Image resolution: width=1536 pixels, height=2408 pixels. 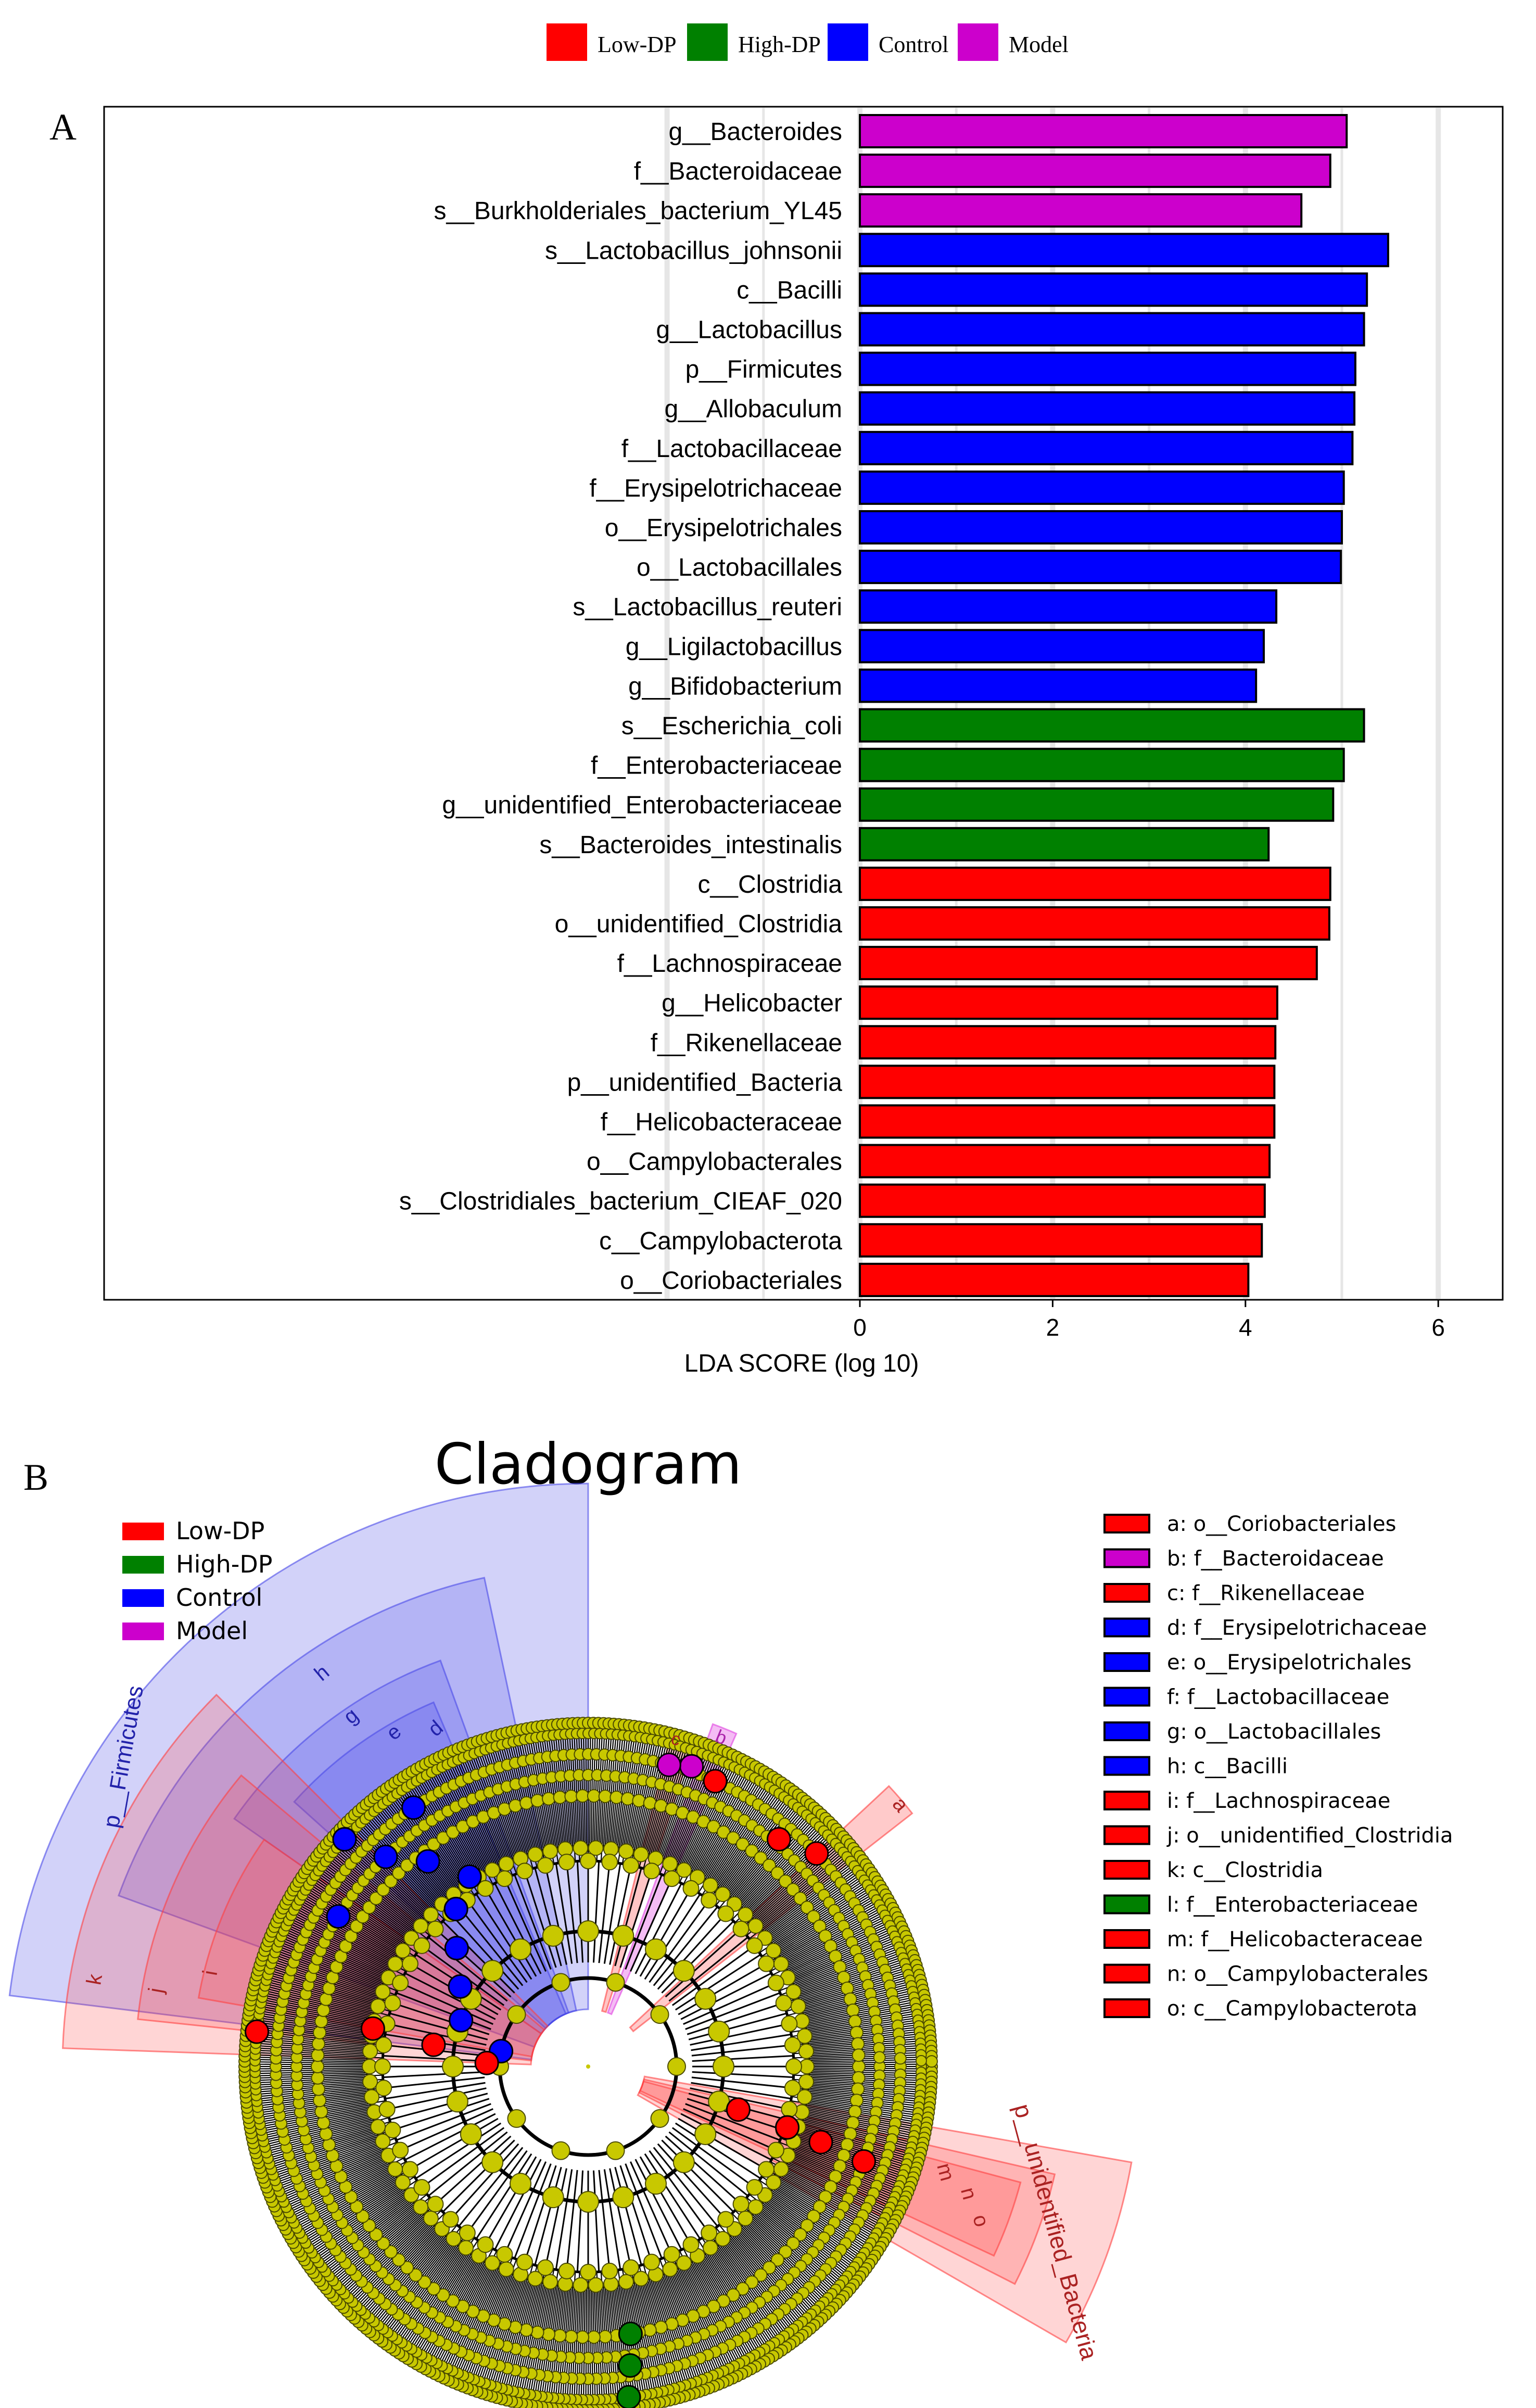 I want to click on category-label: f__Enterobacteriaceae, so click(x=716, y=766).